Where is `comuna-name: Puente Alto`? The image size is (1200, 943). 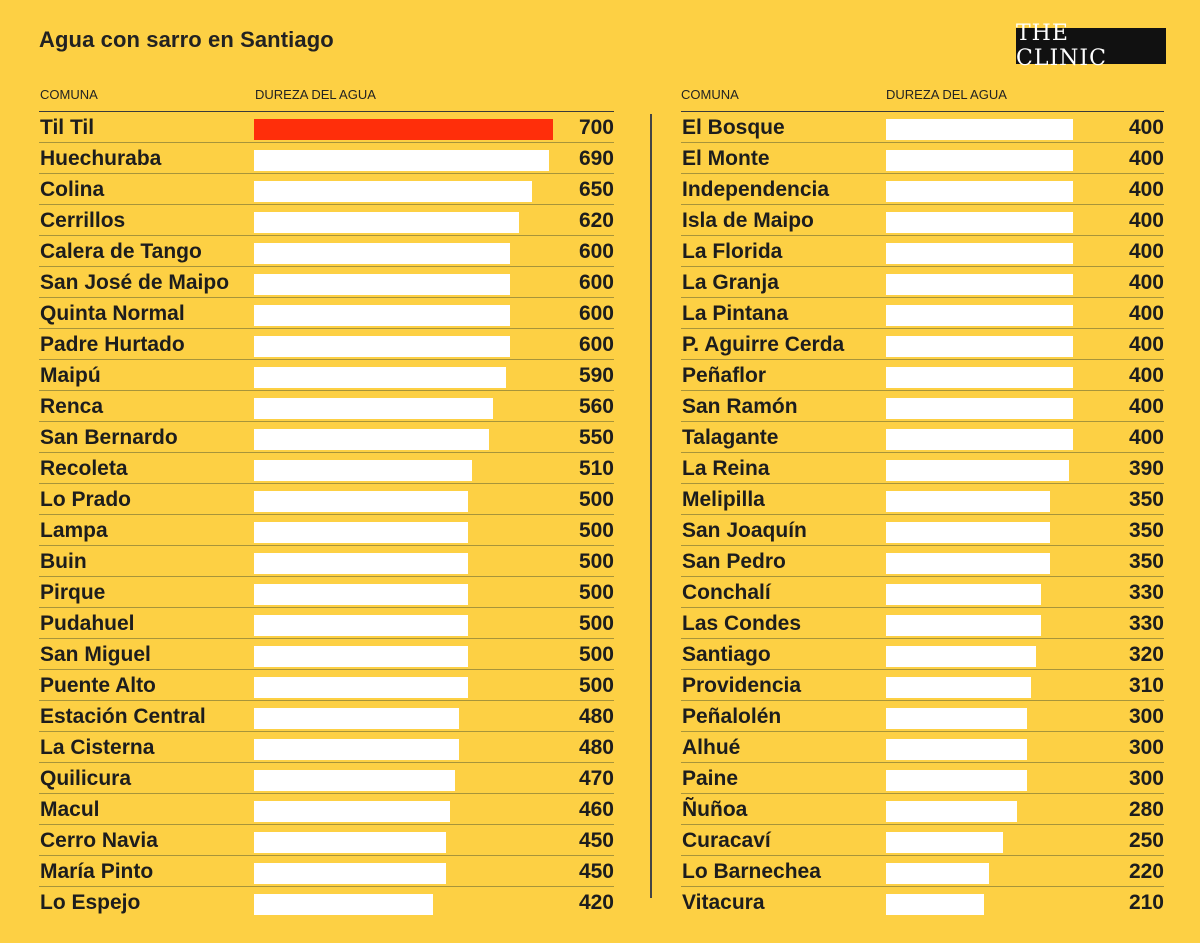 comuna-name: Puente Alto is located at coordinates (98, 685).